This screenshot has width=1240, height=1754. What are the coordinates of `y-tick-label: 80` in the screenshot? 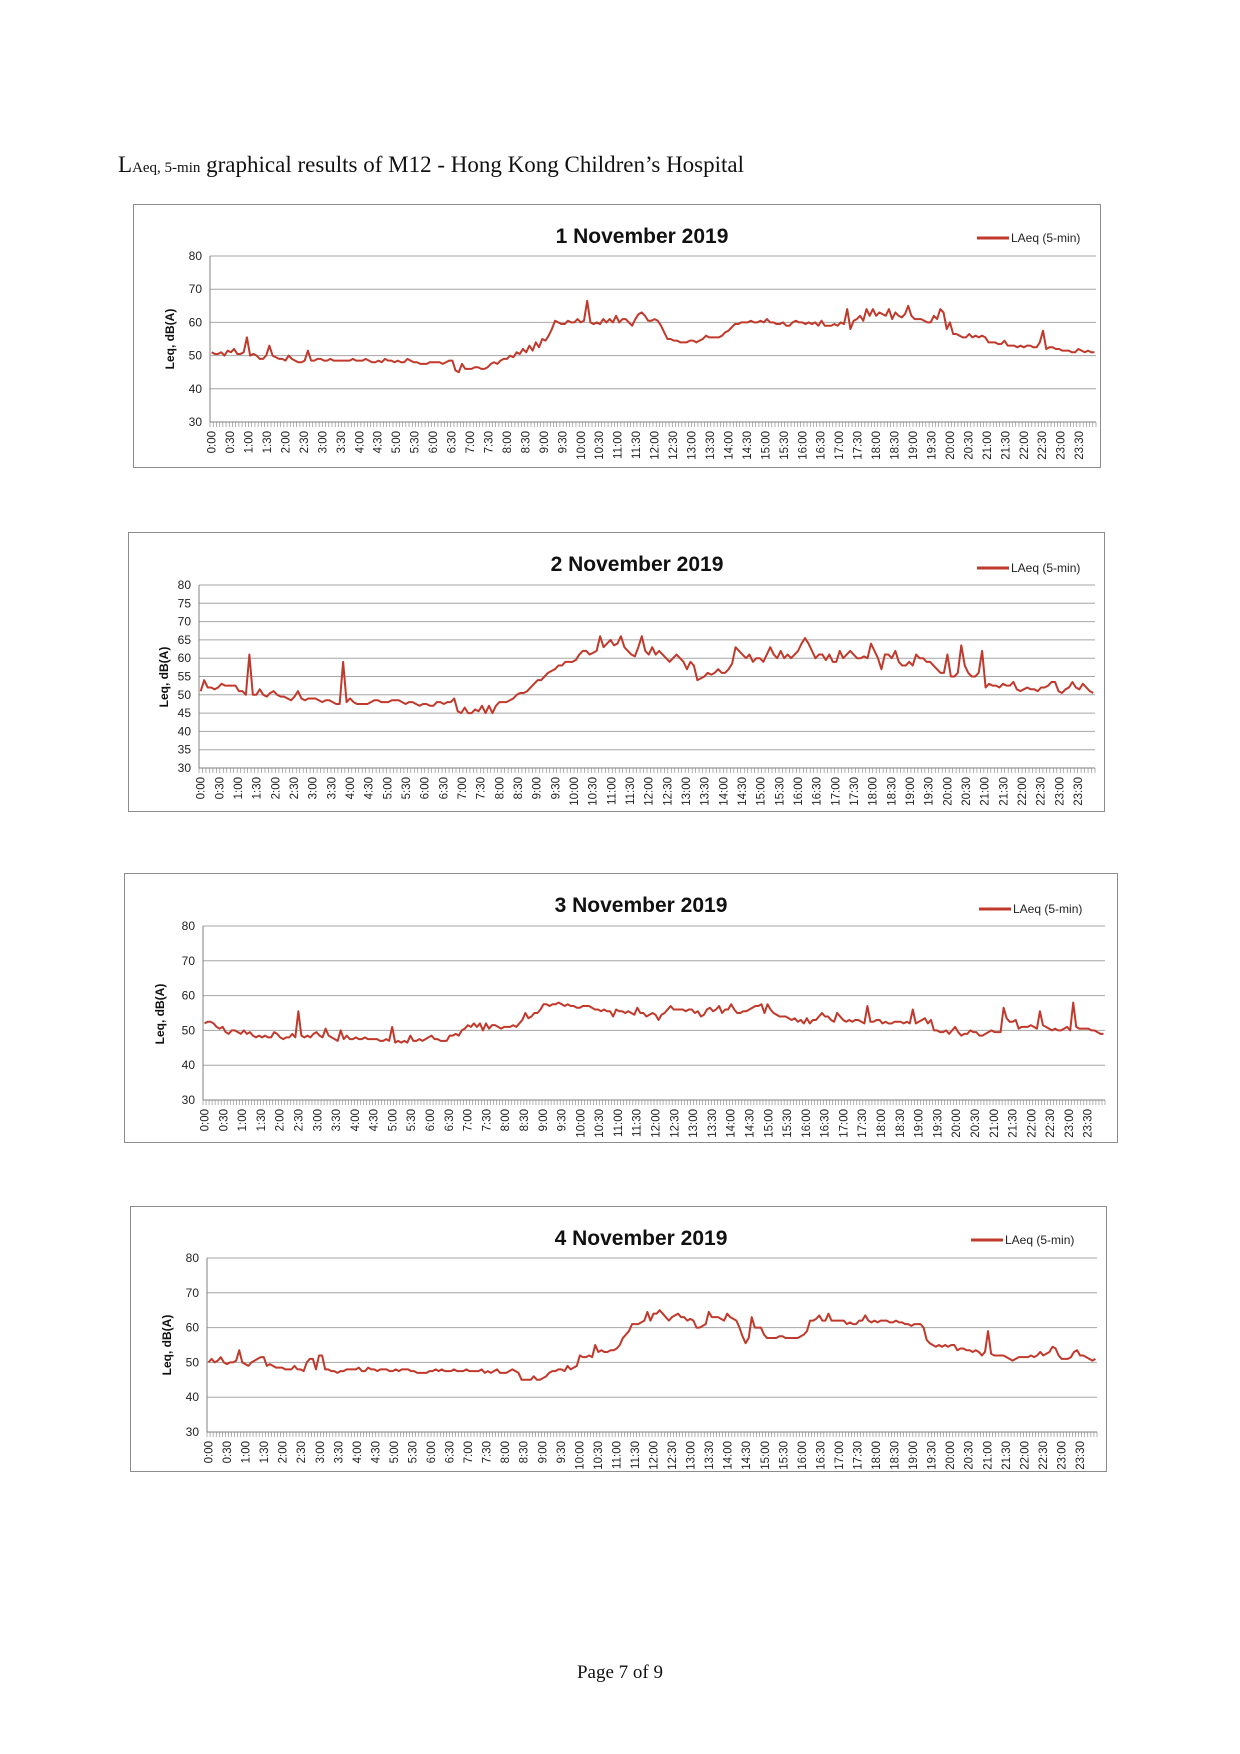 It's located at (189, 926).